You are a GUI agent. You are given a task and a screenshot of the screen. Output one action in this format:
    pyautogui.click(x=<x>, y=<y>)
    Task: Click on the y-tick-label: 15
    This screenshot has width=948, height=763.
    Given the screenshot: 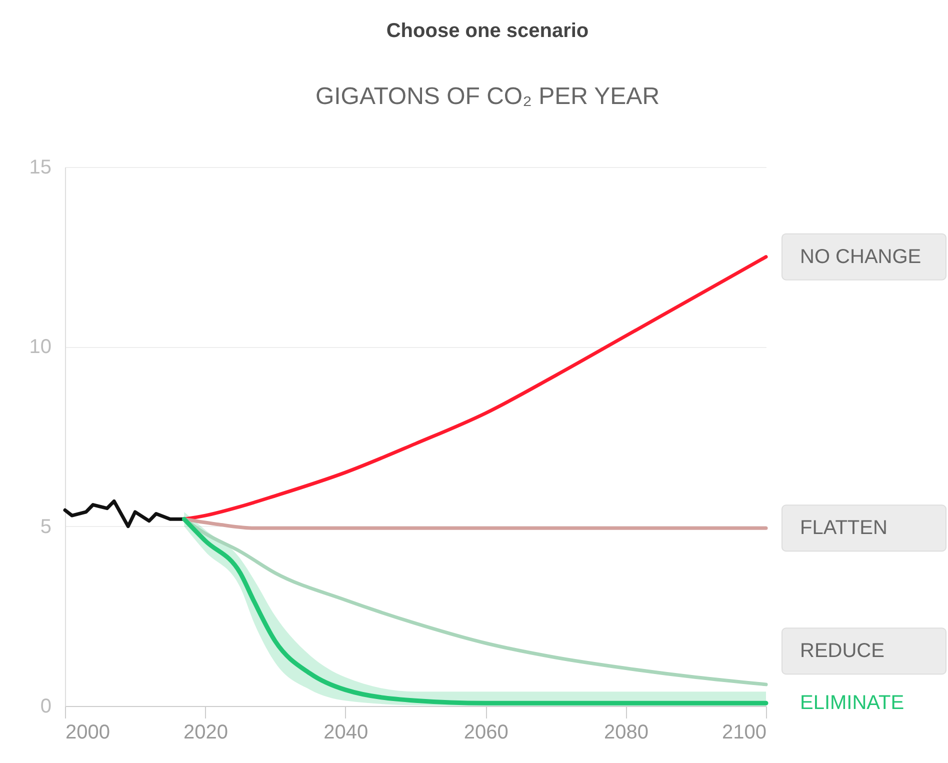 What is the action you would take?
    pyautogui.click(x=40, y=167)
    